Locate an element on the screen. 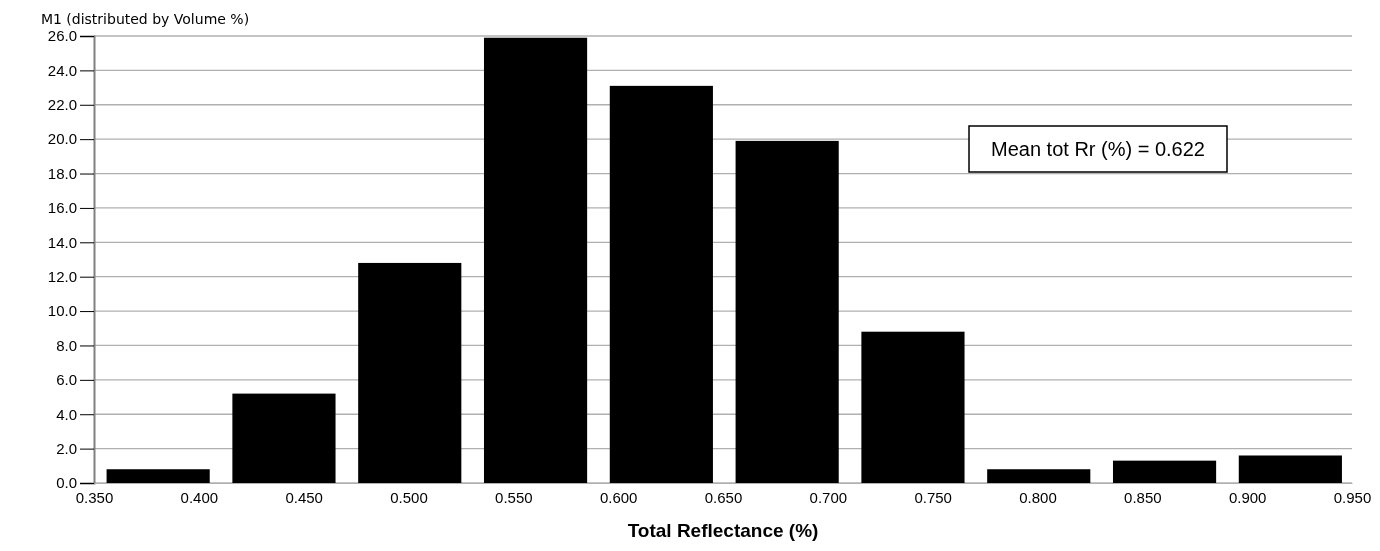 The width and height of the screenshot is (1380, 551). x-tick-label: 0.450 is located at coordinates (304, 497).